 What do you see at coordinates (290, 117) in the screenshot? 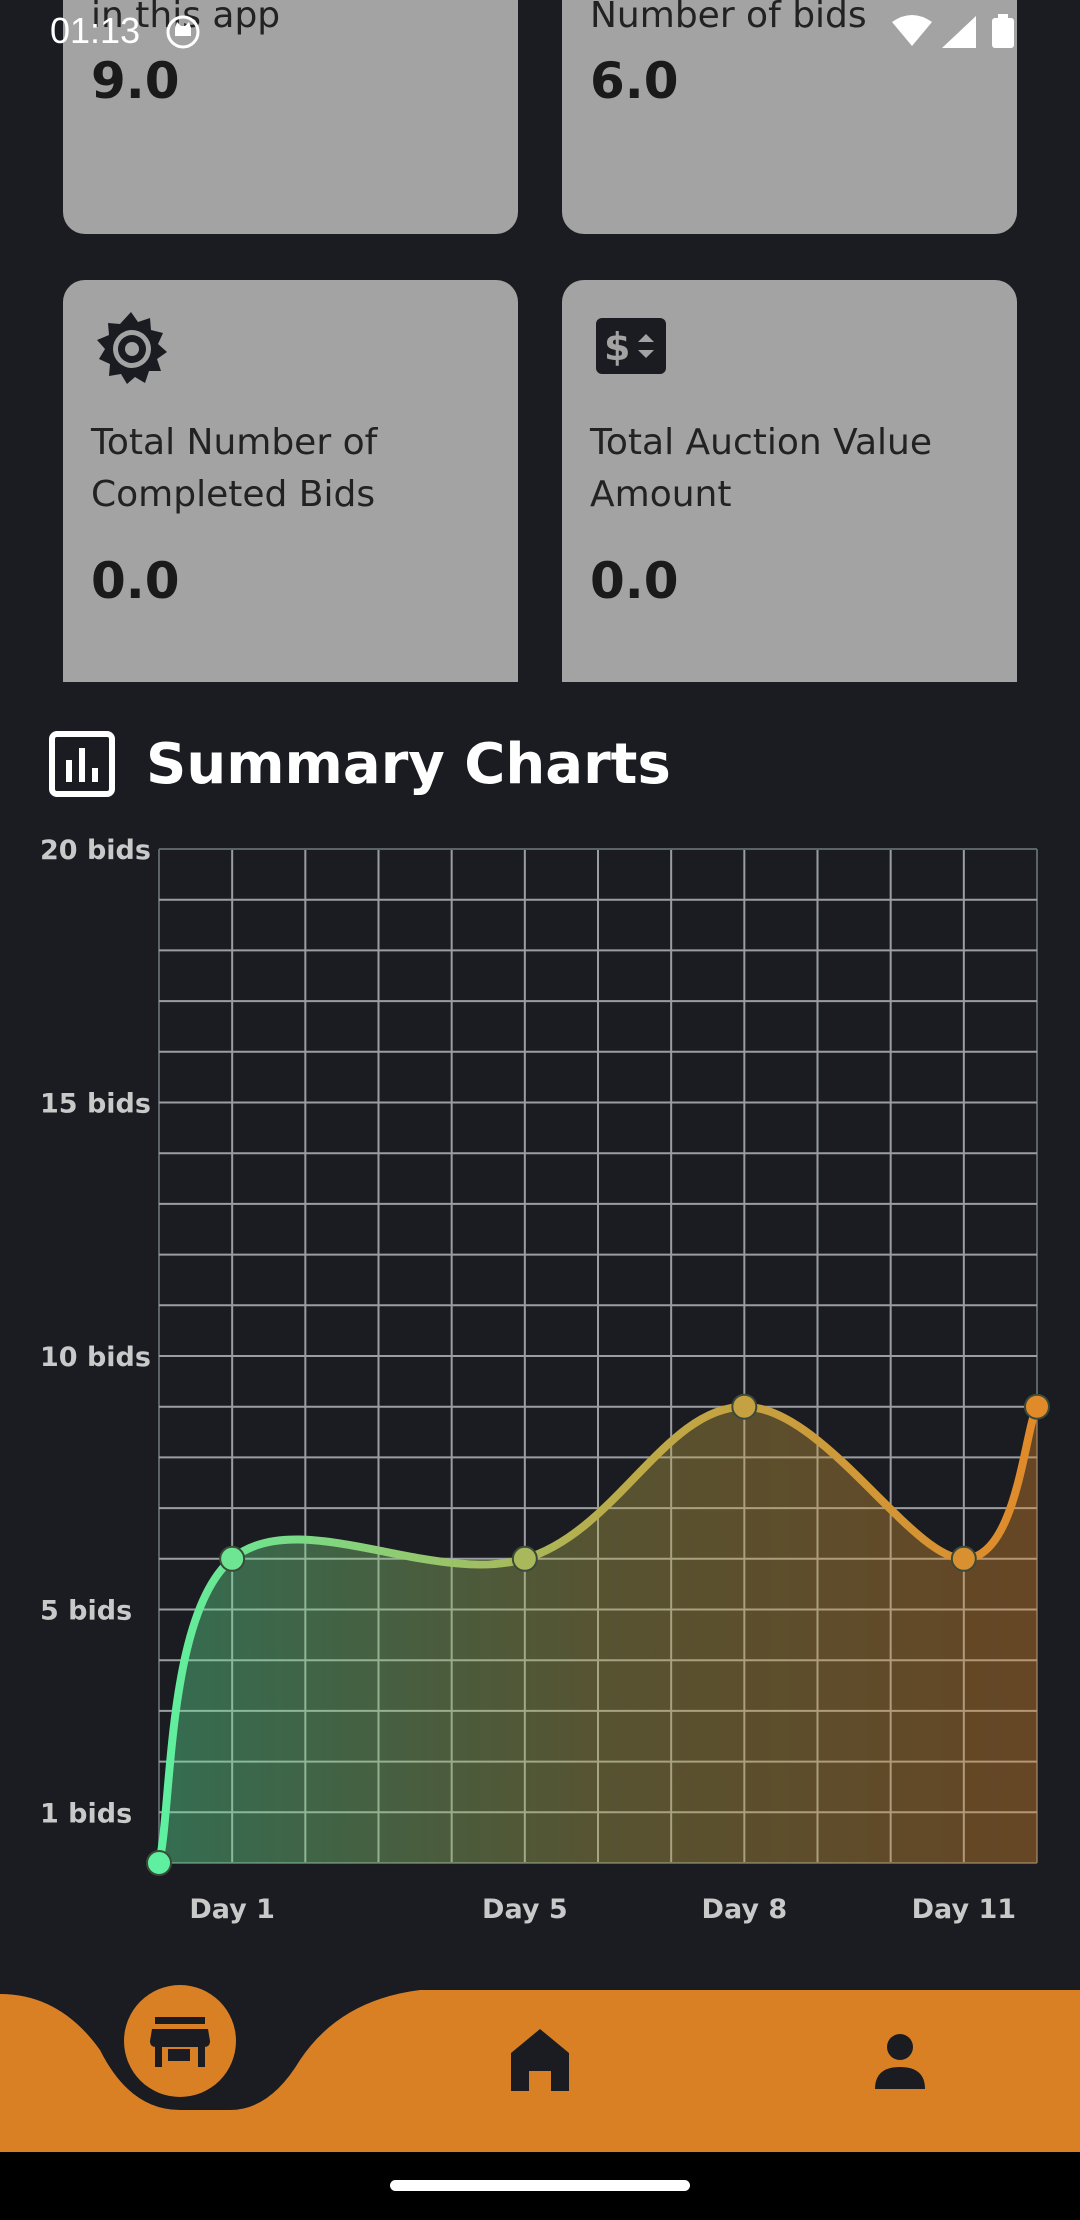
I see `stat-card-users: in this app 9.0` at bounding box center [290, 117].